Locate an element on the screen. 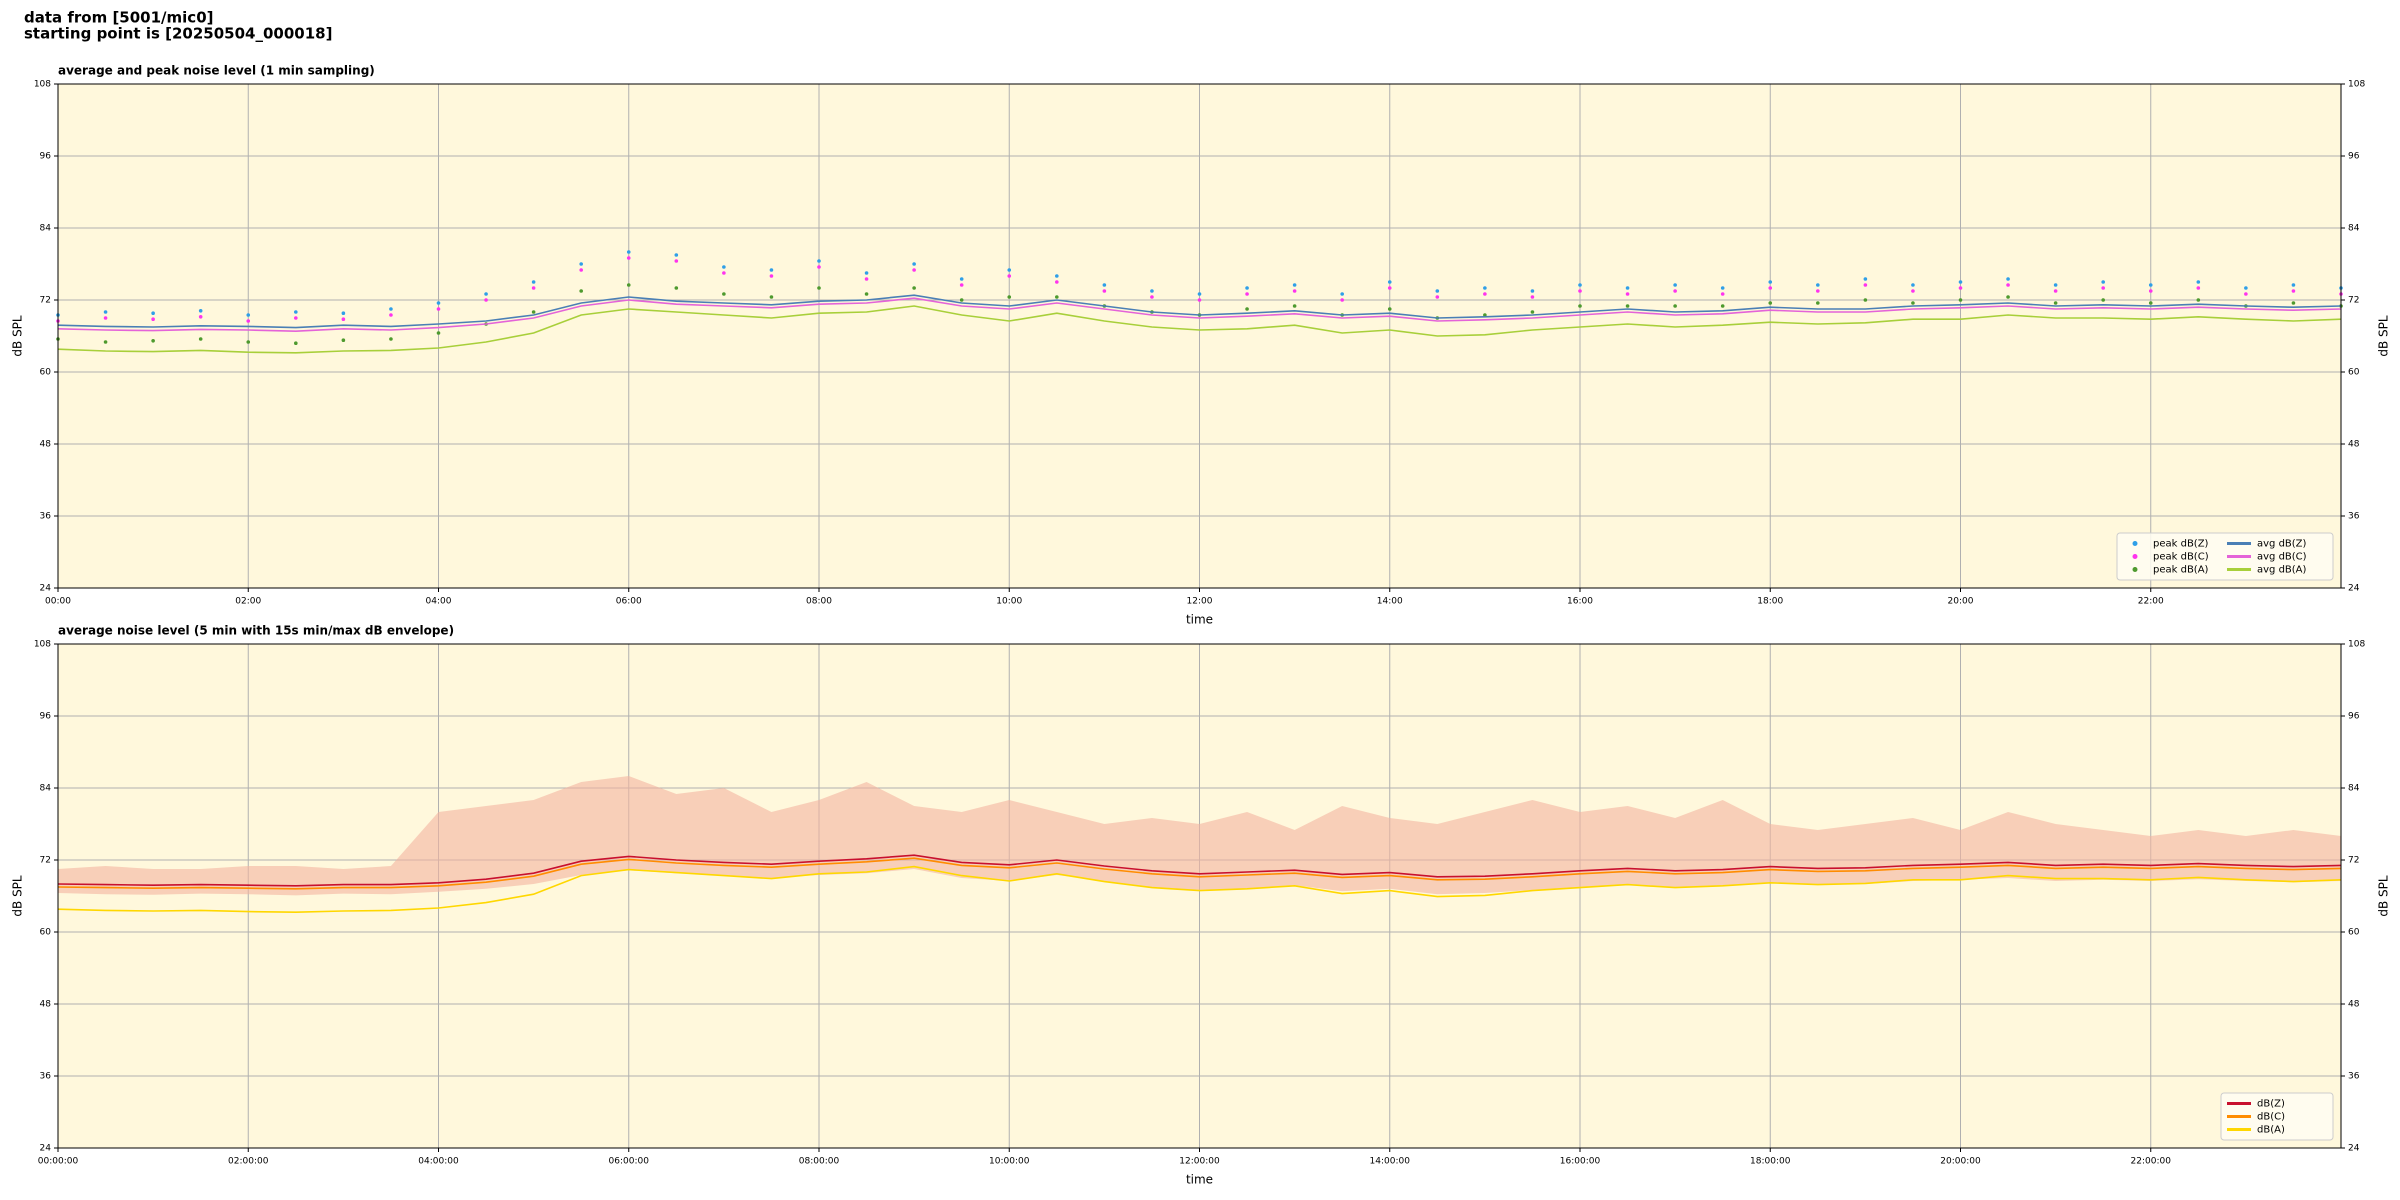 The image size is (2400, 1200). envelope-area is located at coordinates (1199, 836).